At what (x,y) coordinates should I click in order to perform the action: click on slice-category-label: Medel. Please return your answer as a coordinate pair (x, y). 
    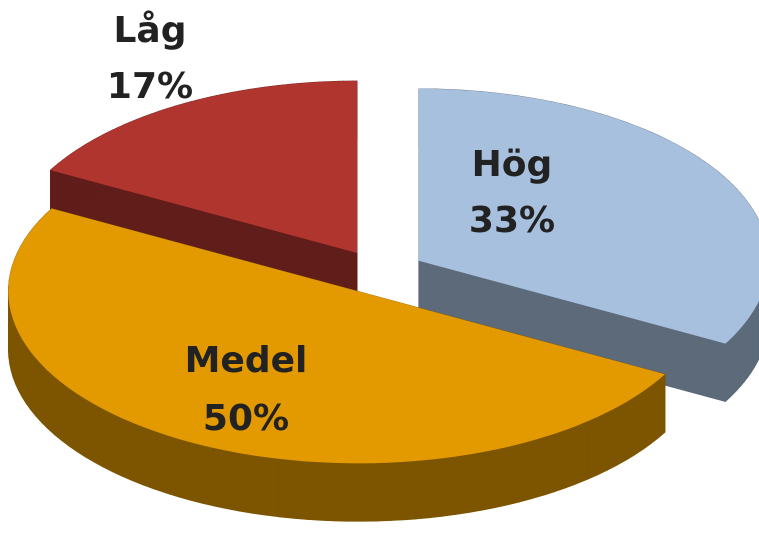
    Looking at the image, I should click on (246, 360).